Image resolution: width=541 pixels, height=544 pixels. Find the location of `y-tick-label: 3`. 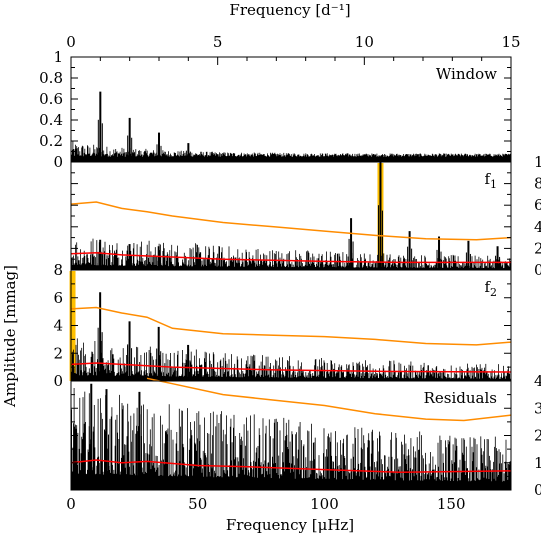

y-tick-label: 3 is located at coordinates (537, 408).